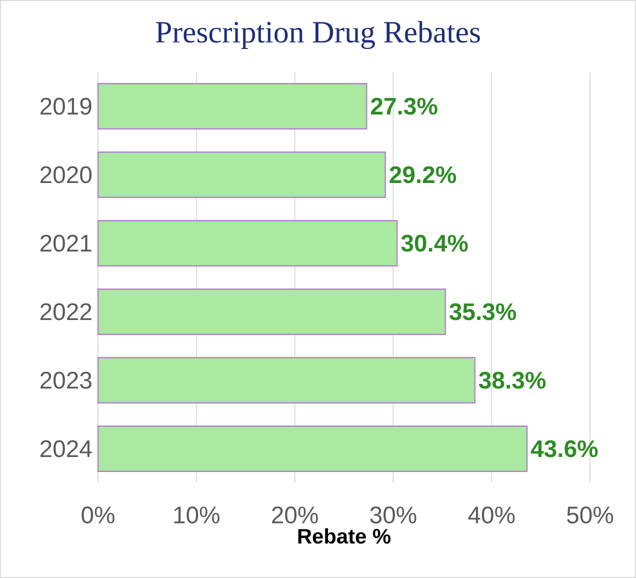 Image resolution: width=636 pixels, height=578 pixels. What do you see at coordinates (66, 311) in the screenshot?
I see `y-tick-label: 2022` at bounding box center [66, 311].